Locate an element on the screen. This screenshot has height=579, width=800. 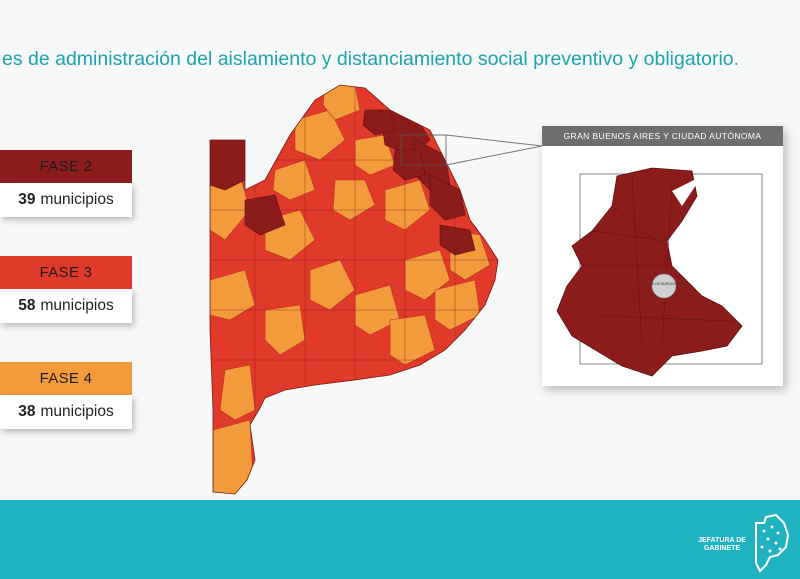
legend-fase-3-number: 58 is located at coordinates (27, 305).